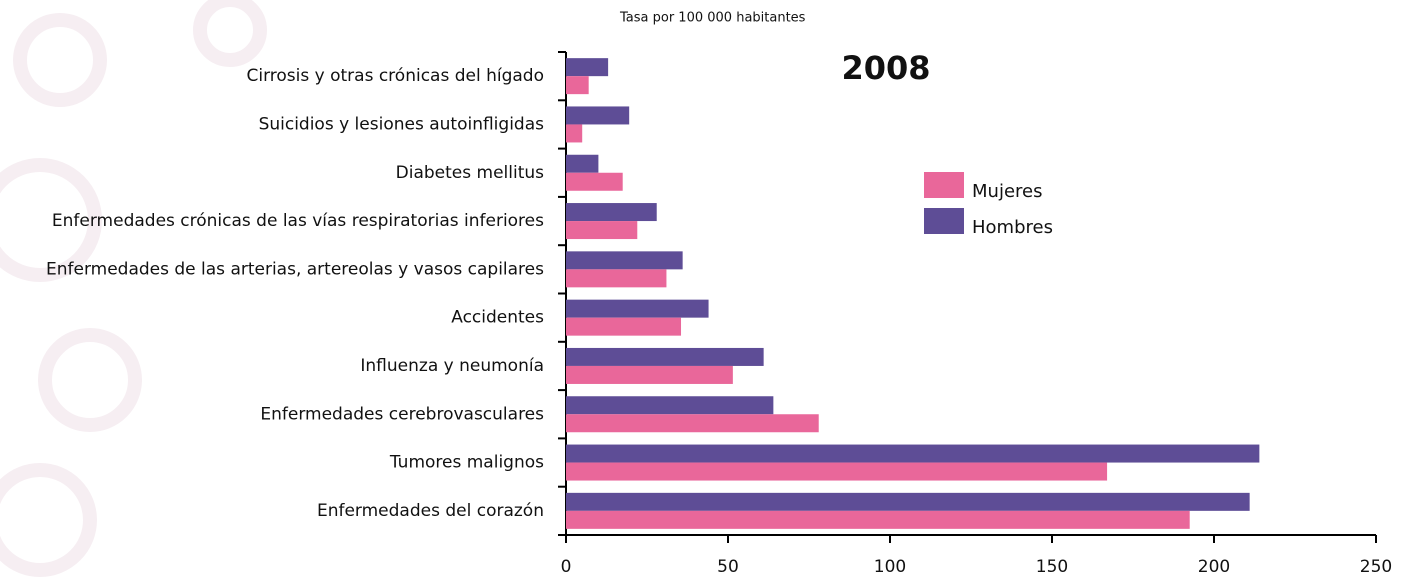 The height and width of the screenshot is (582, 1414). Describe the element at coordinates (452, 366) in the screenshot. I see `category-label: Influenza y neumonía` at that location.